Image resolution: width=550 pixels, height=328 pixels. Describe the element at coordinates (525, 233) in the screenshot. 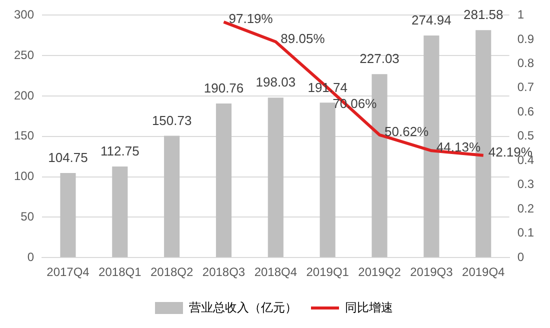

I see `y2-tick-label: 0.1` at that location.